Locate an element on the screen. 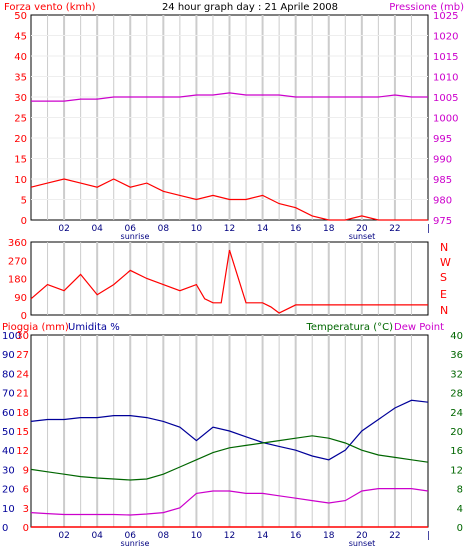  humidity-tick-label: 90 is located at coordinates (8, 355).